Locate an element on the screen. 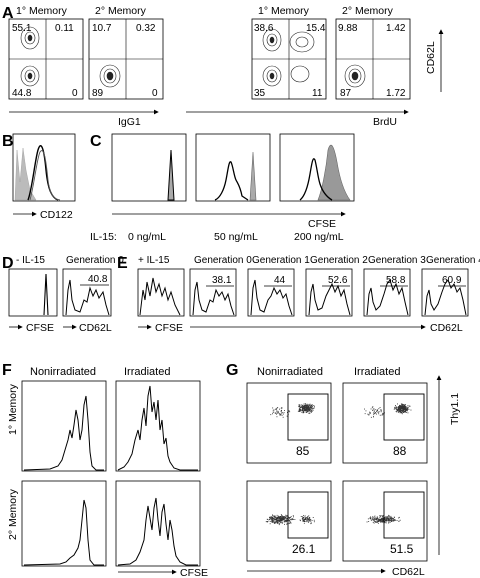 The width and height of the screenshot is (480, 578). panel-c-histogram-3-black is located at coordinates (316, 179).